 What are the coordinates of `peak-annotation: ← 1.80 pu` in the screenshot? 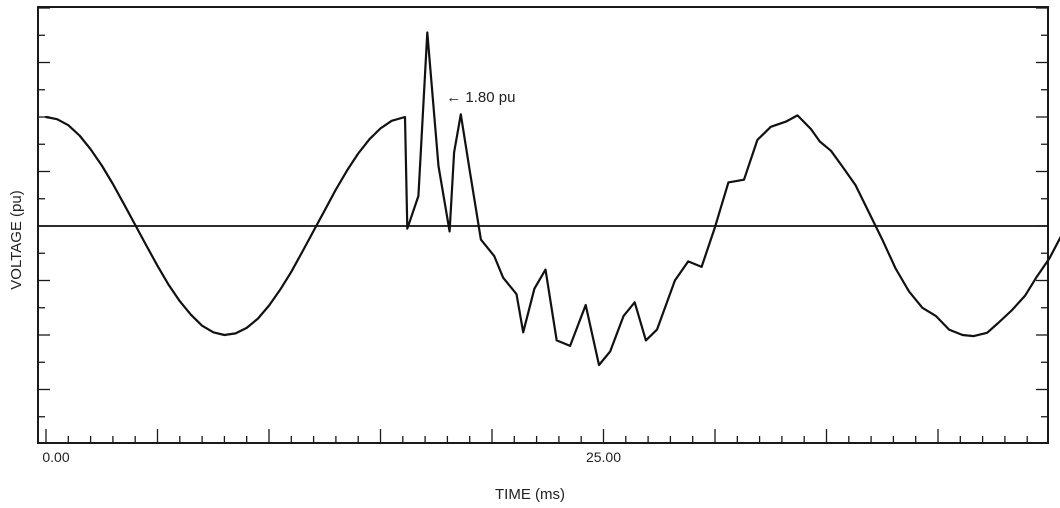 It's located at (480, 97).